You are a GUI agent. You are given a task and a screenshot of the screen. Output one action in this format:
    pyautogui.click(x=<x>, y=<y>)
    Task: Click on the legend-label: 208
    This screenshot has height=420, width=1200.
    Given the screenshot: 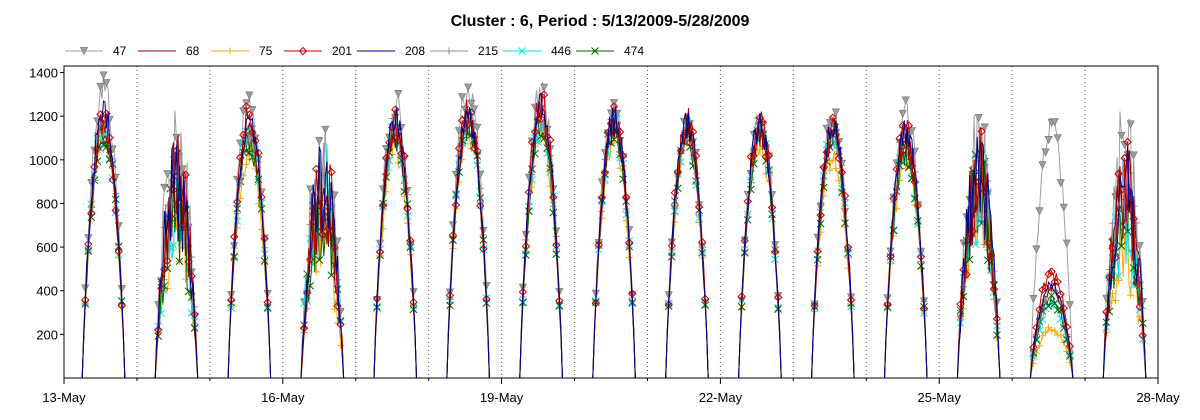 What is the action you would take?
    pyautogui.click(x=415, y=51)
    